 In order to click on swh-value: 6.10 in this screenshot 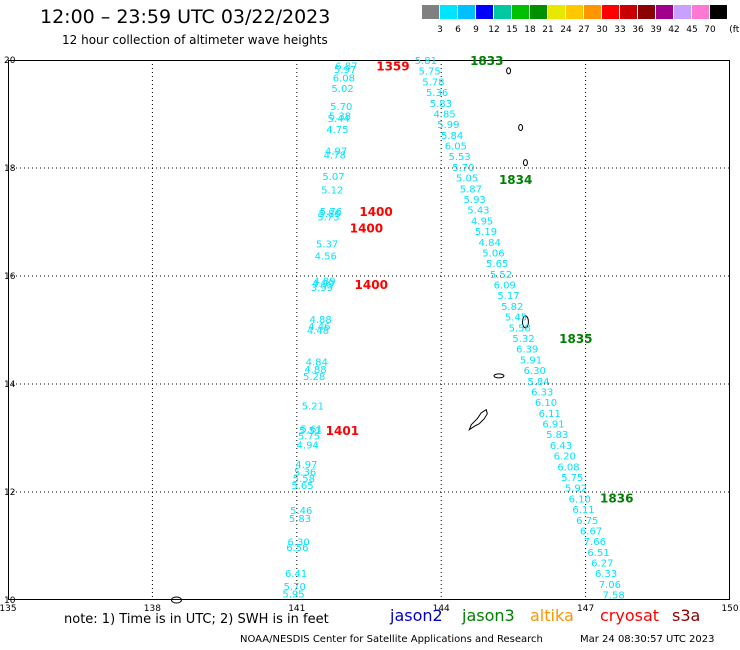, I will do `click(580, 499)`.